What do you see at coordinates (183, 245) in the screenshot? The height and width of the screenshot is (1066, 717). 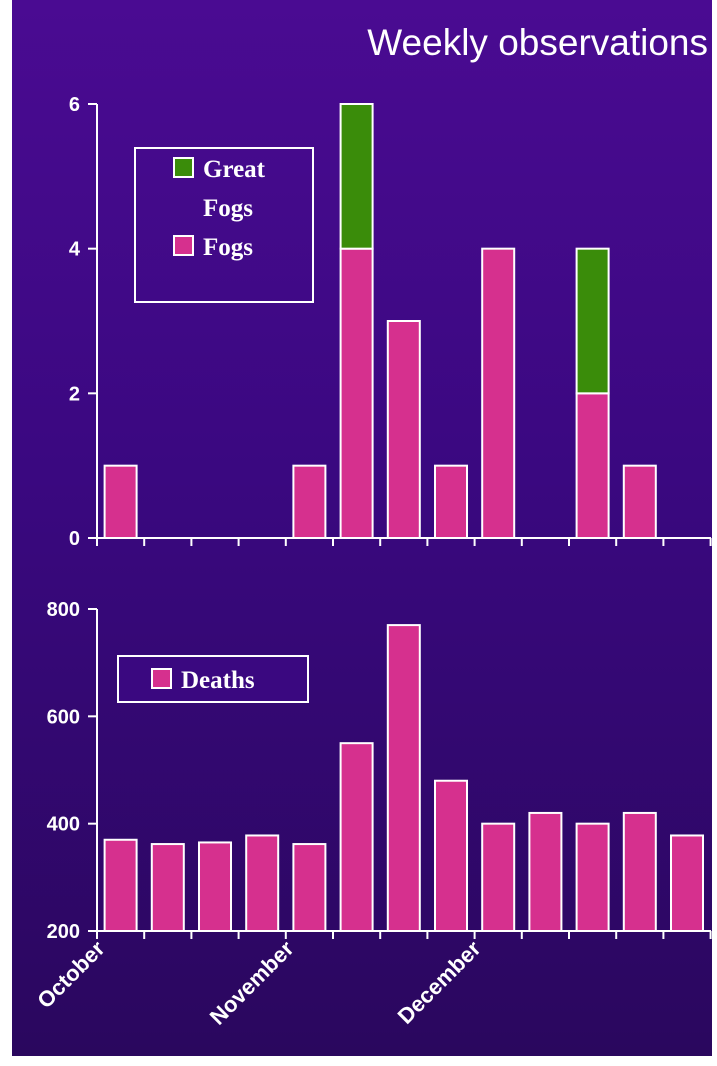 I see `legend-swatch-fogs` at bounding box center [183, 245].